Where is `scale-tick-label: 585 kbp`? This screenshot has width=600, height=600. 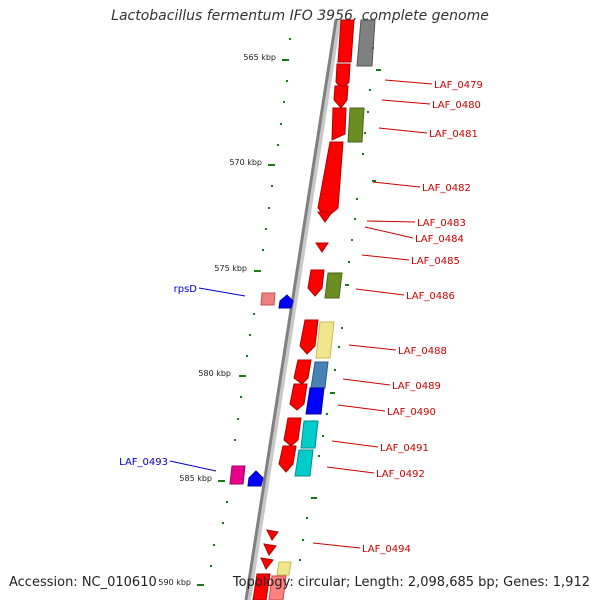
scale-tick-label: 585 kbp is located at coordinates (195, 478).